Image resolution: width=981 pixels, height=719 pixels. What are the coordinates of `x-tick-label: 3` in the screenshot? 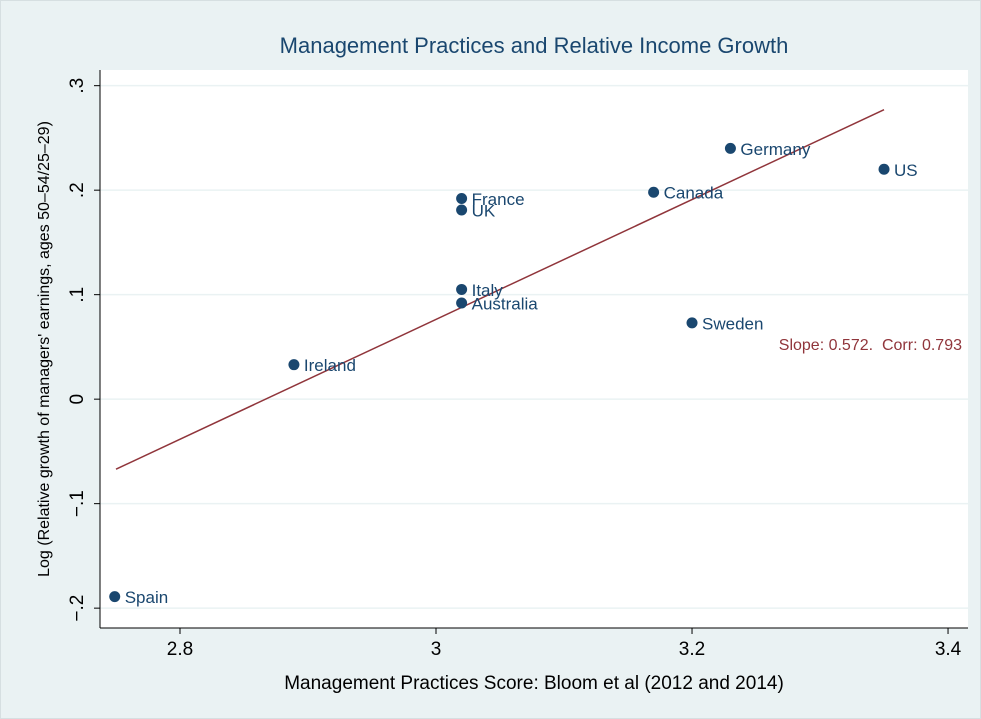 It's located at (436, 649).